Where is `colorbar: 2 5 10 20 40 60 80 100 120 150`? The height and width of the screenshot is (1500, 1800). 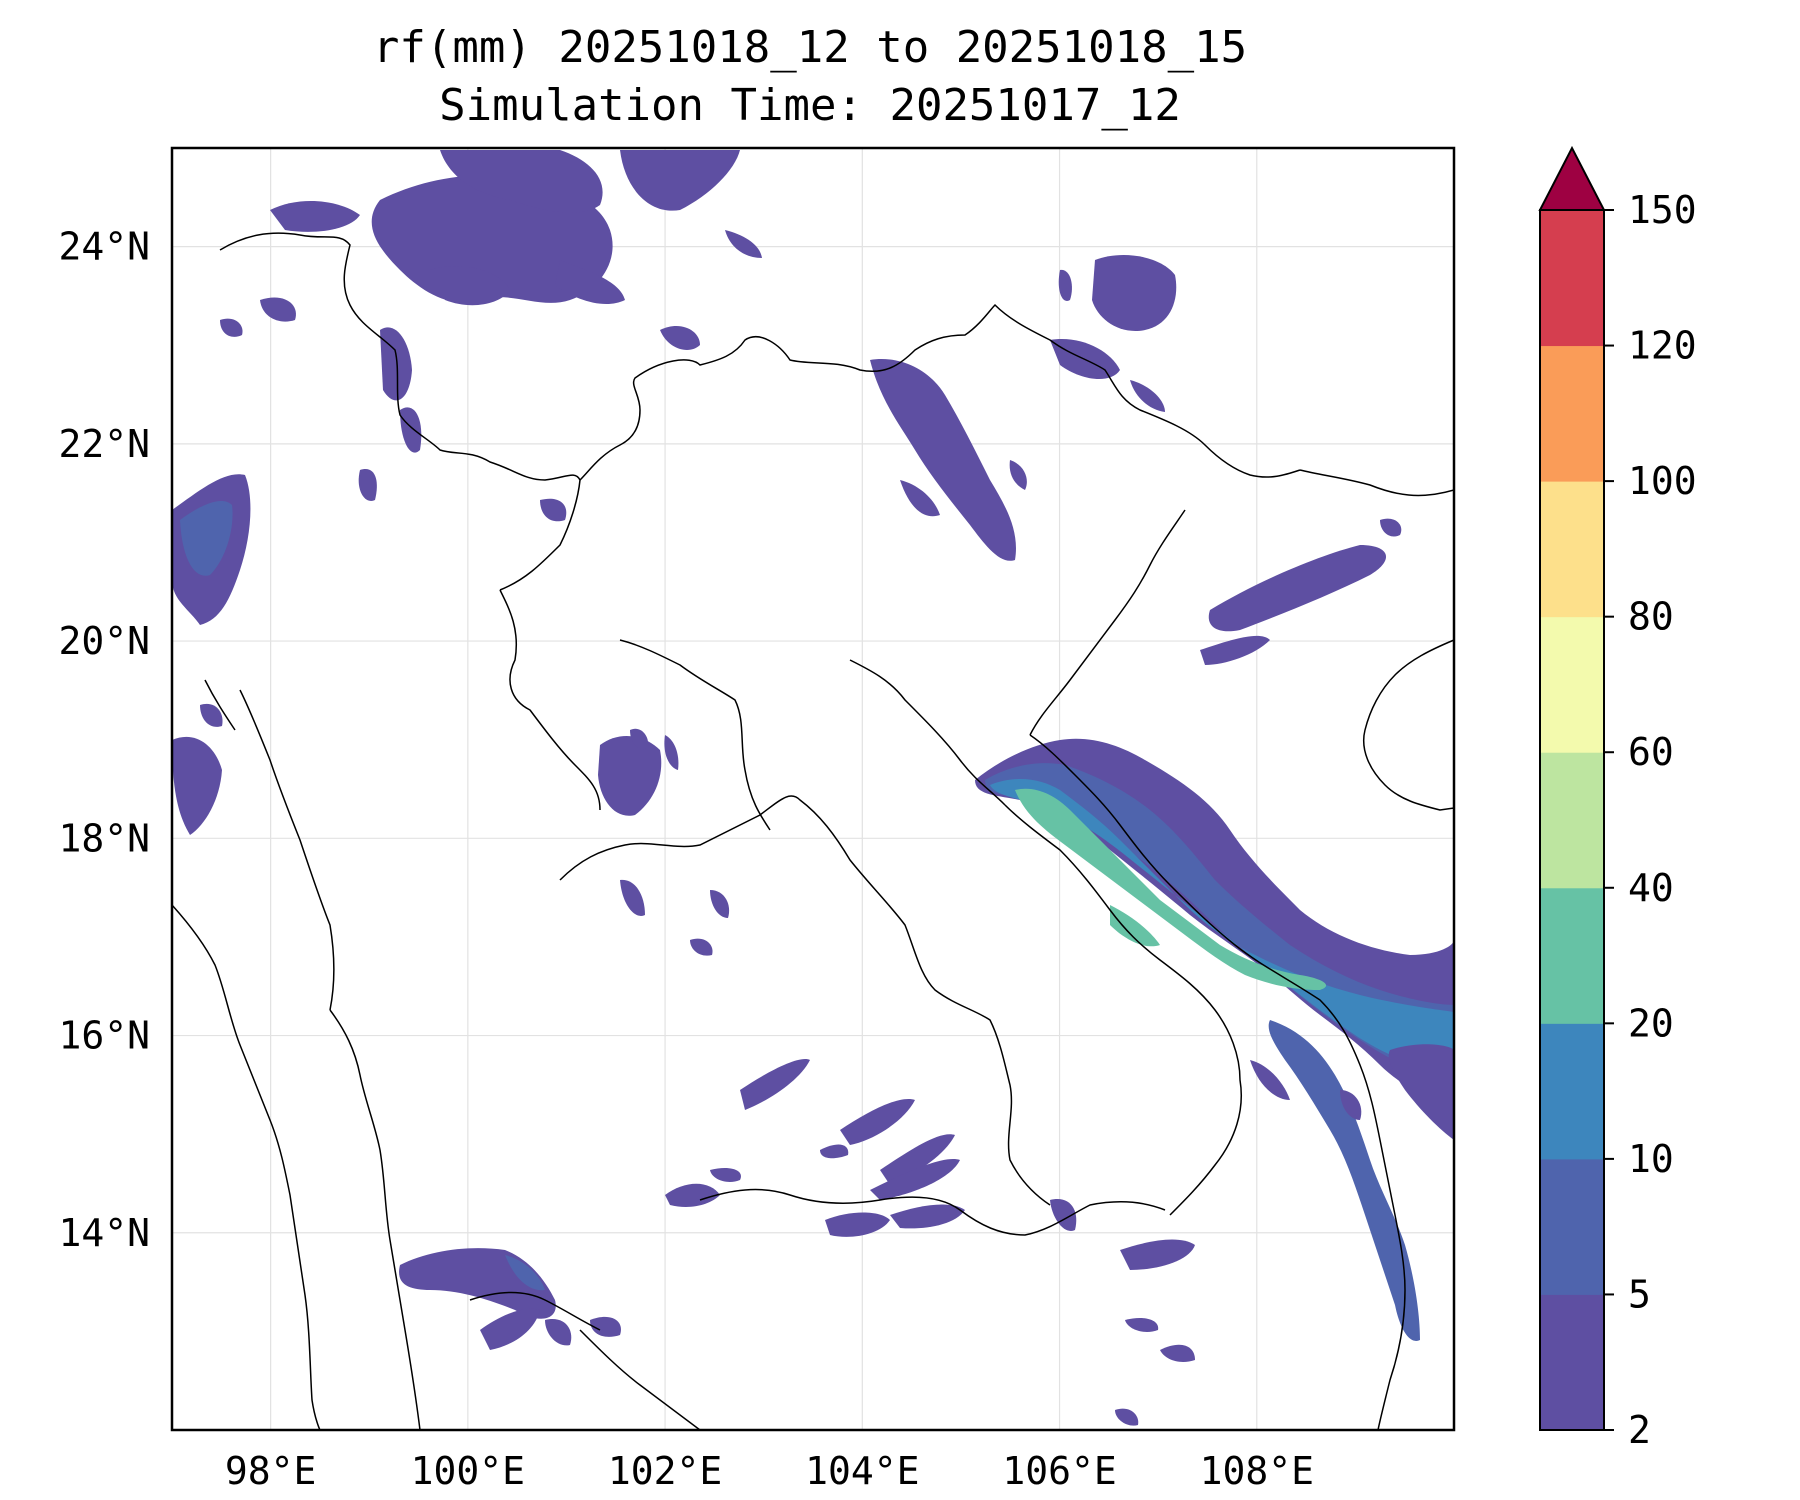
colorbar: 2 5 10 20 40 60 80 100 120 150 is located at coordinates (1617, 798).